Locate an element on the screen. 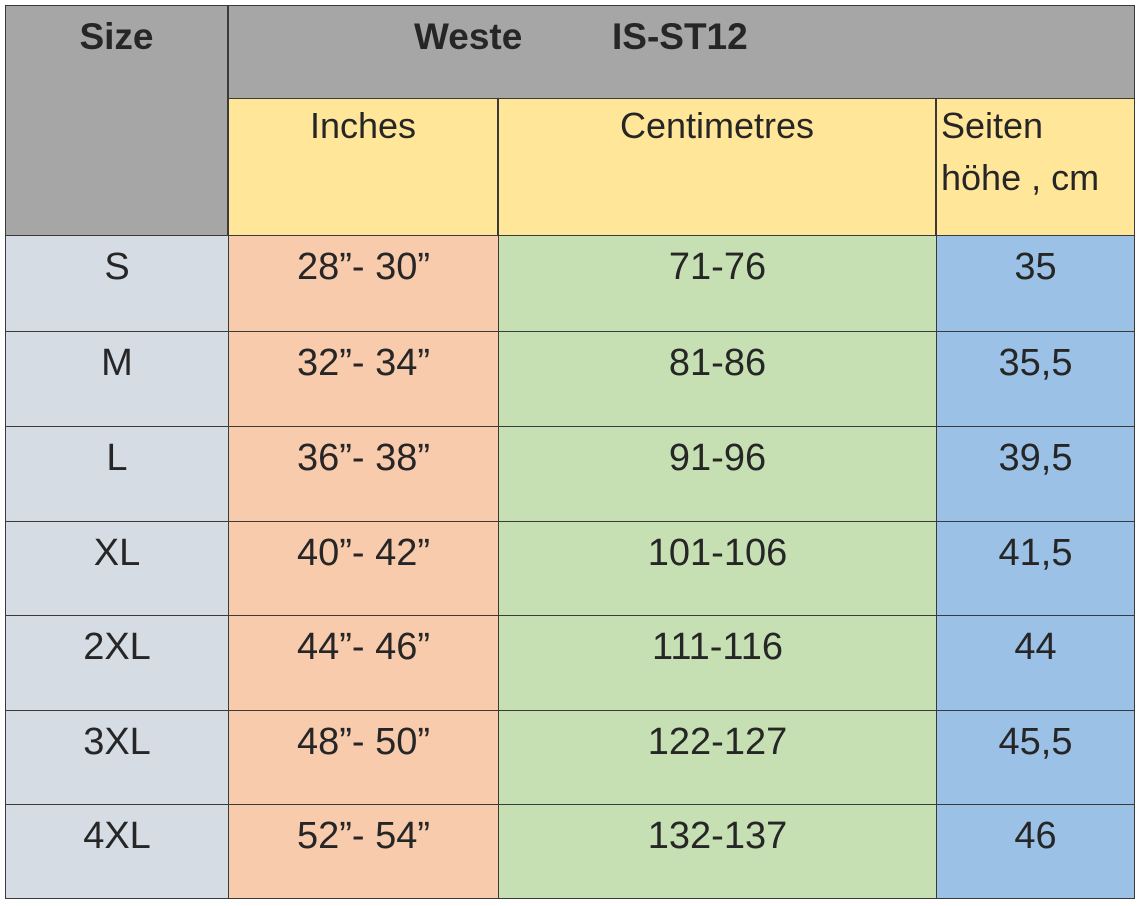  cell-text: 101-106 is located at coordinates (717, 553).